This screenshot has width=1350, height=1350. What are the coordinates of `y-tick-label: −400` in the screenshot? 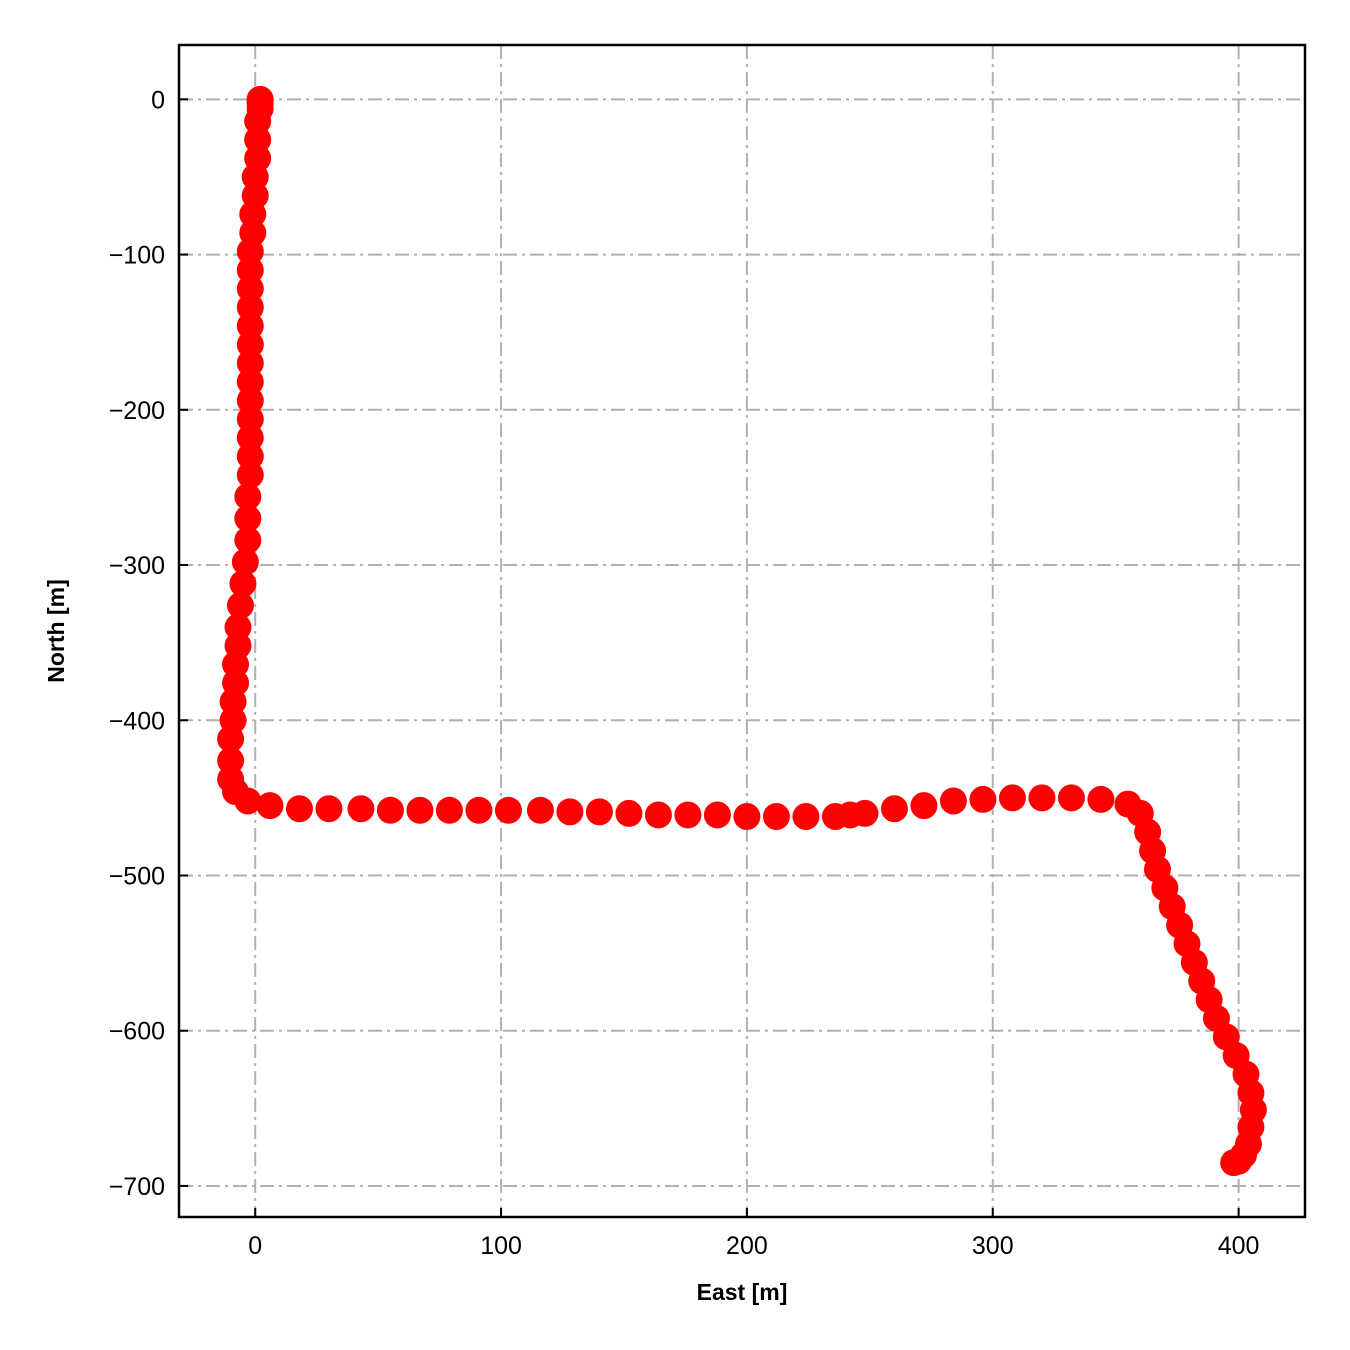 It's located at (137, 721).